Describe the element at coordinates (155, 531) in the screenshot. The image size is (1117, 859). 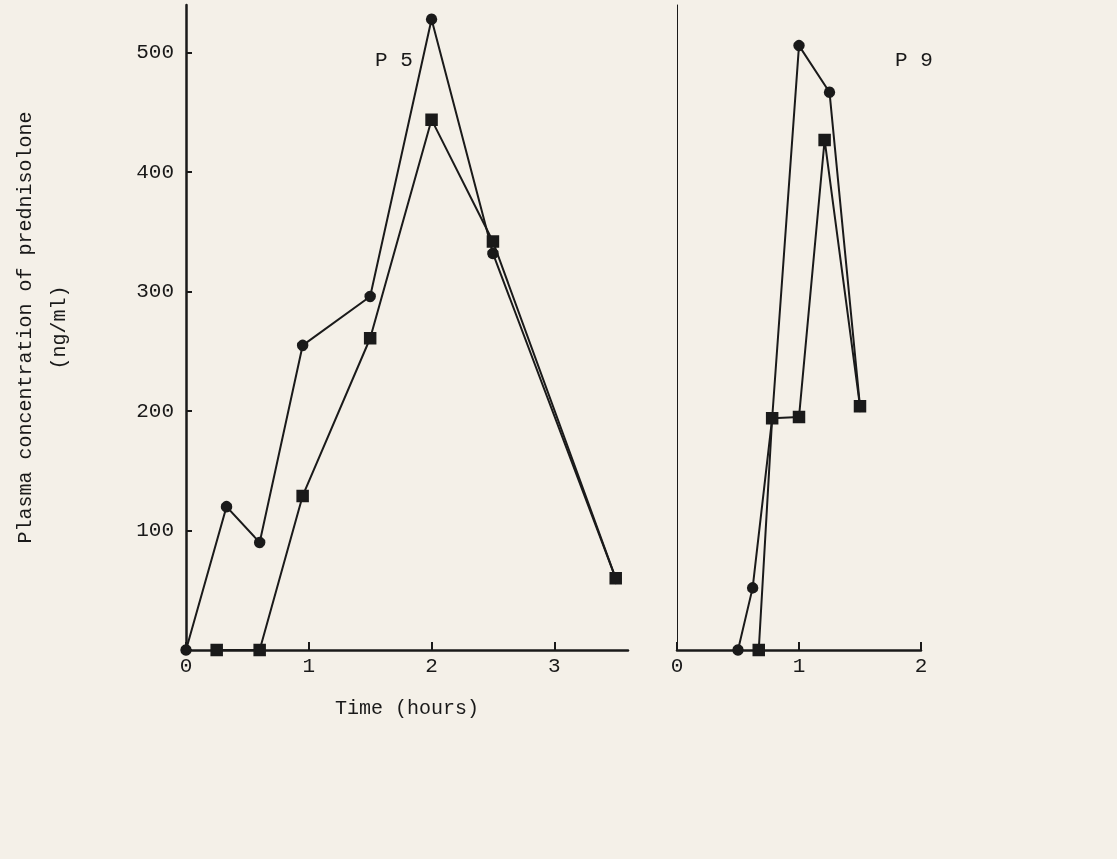
I see `y-tick-label: 100` at that location.